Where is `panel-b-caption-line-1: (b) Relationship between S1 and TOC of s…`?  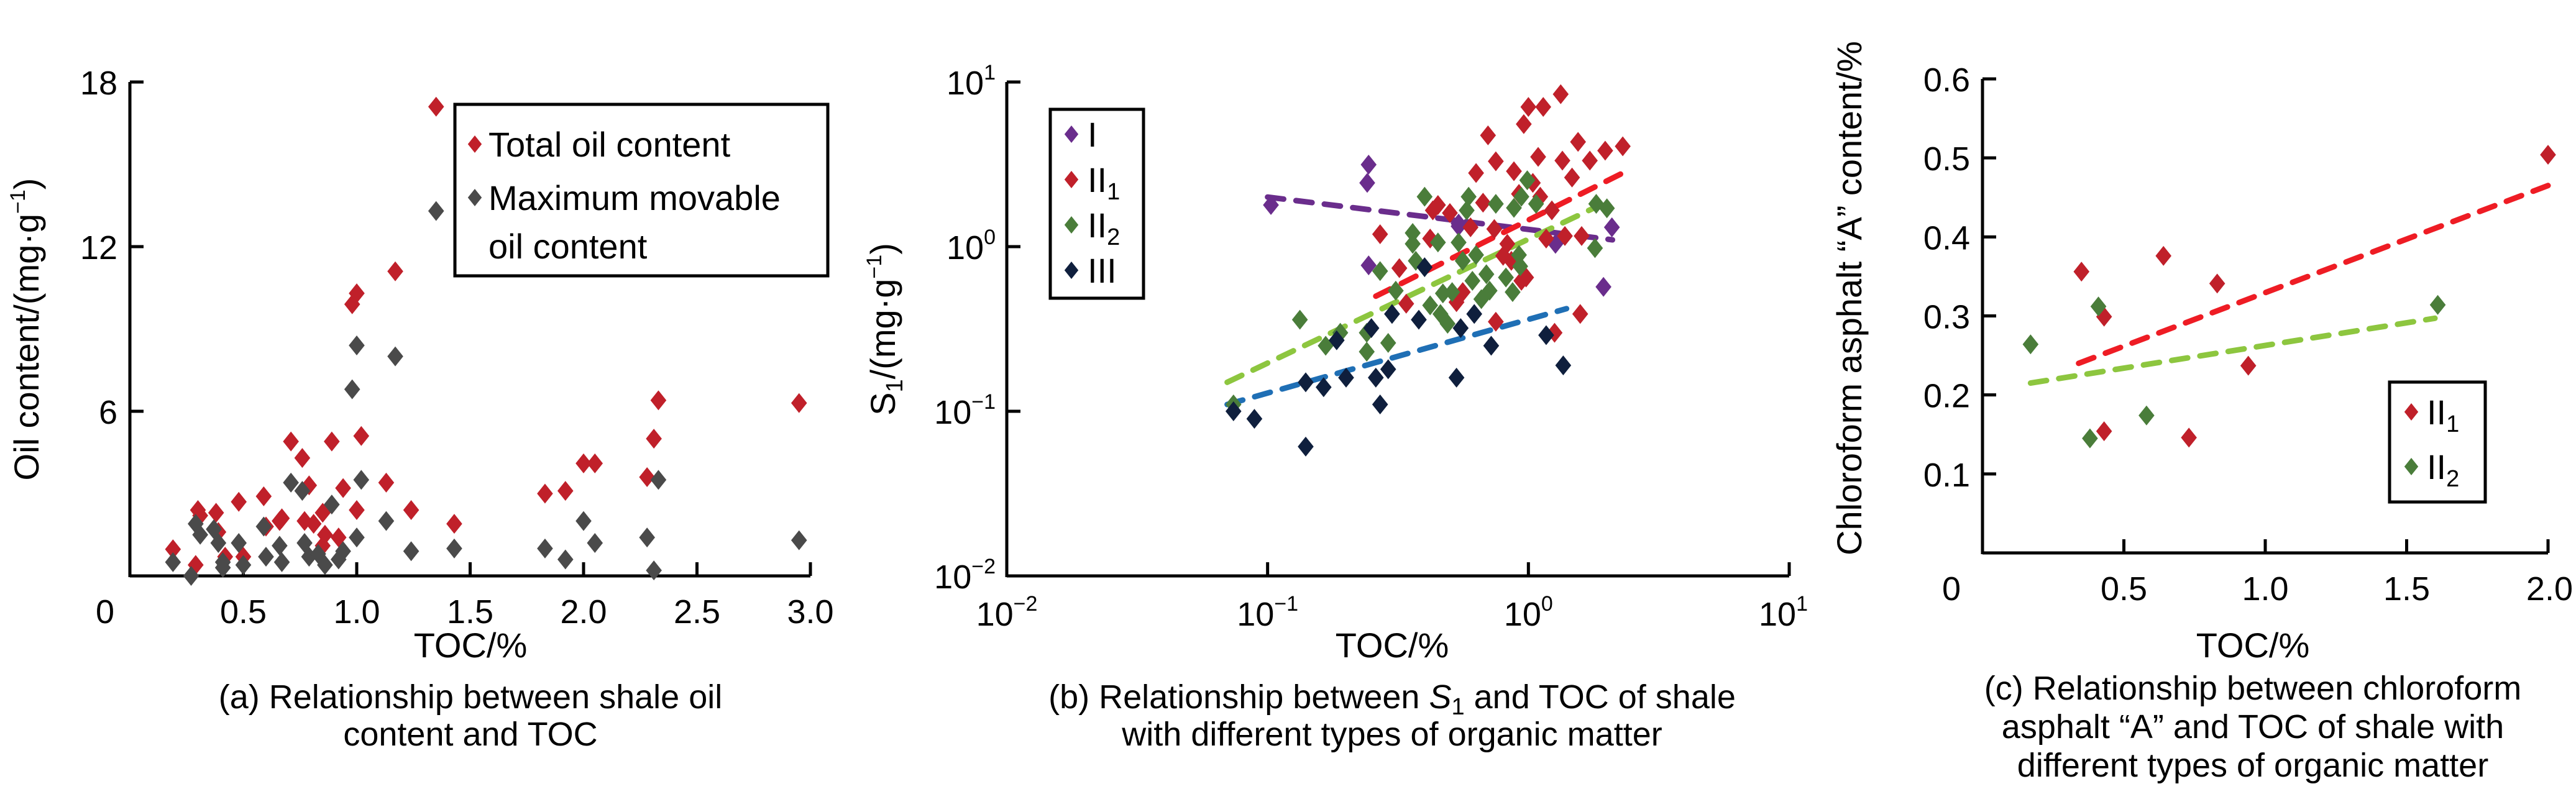 panel-b-caption-line-1: (b) Relationship between S1 and TOC of s… is located at coordinates (1392, 699).